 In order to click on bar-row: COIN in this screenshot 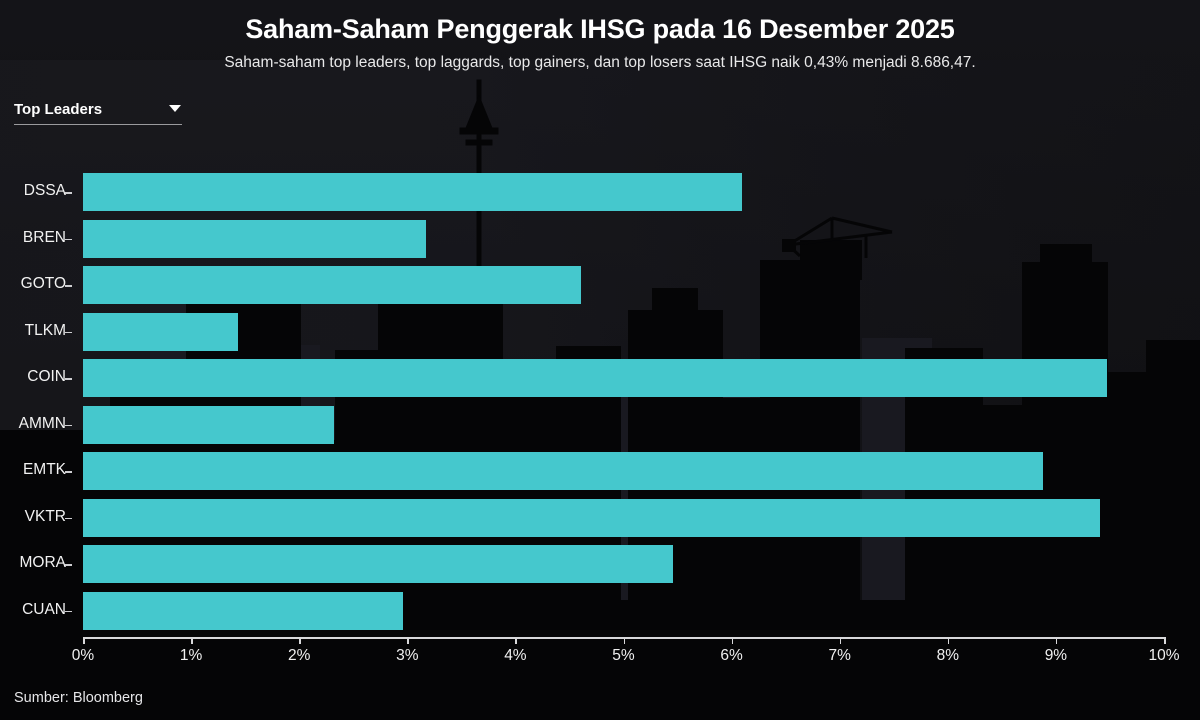, I will do `click(600, 378)`.